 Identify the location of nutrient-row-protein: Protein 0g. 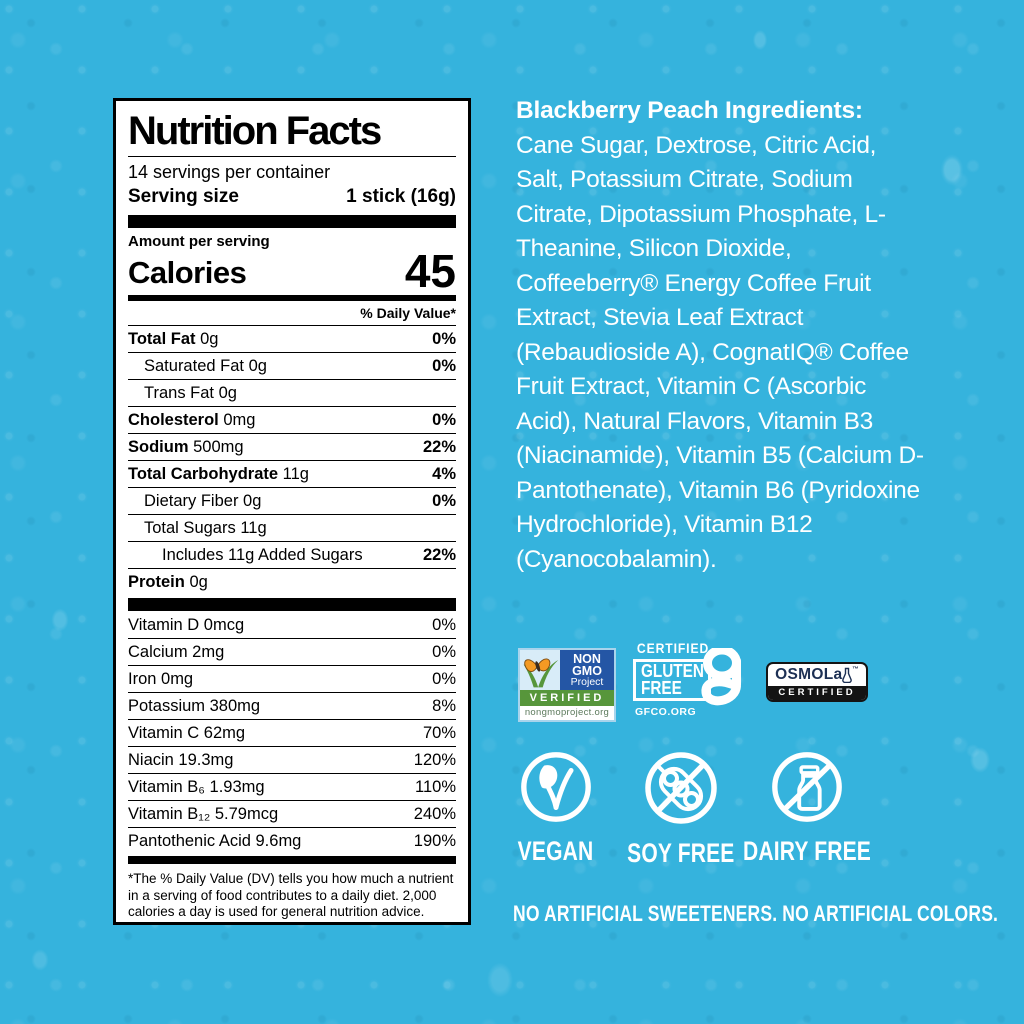
(168, 582).